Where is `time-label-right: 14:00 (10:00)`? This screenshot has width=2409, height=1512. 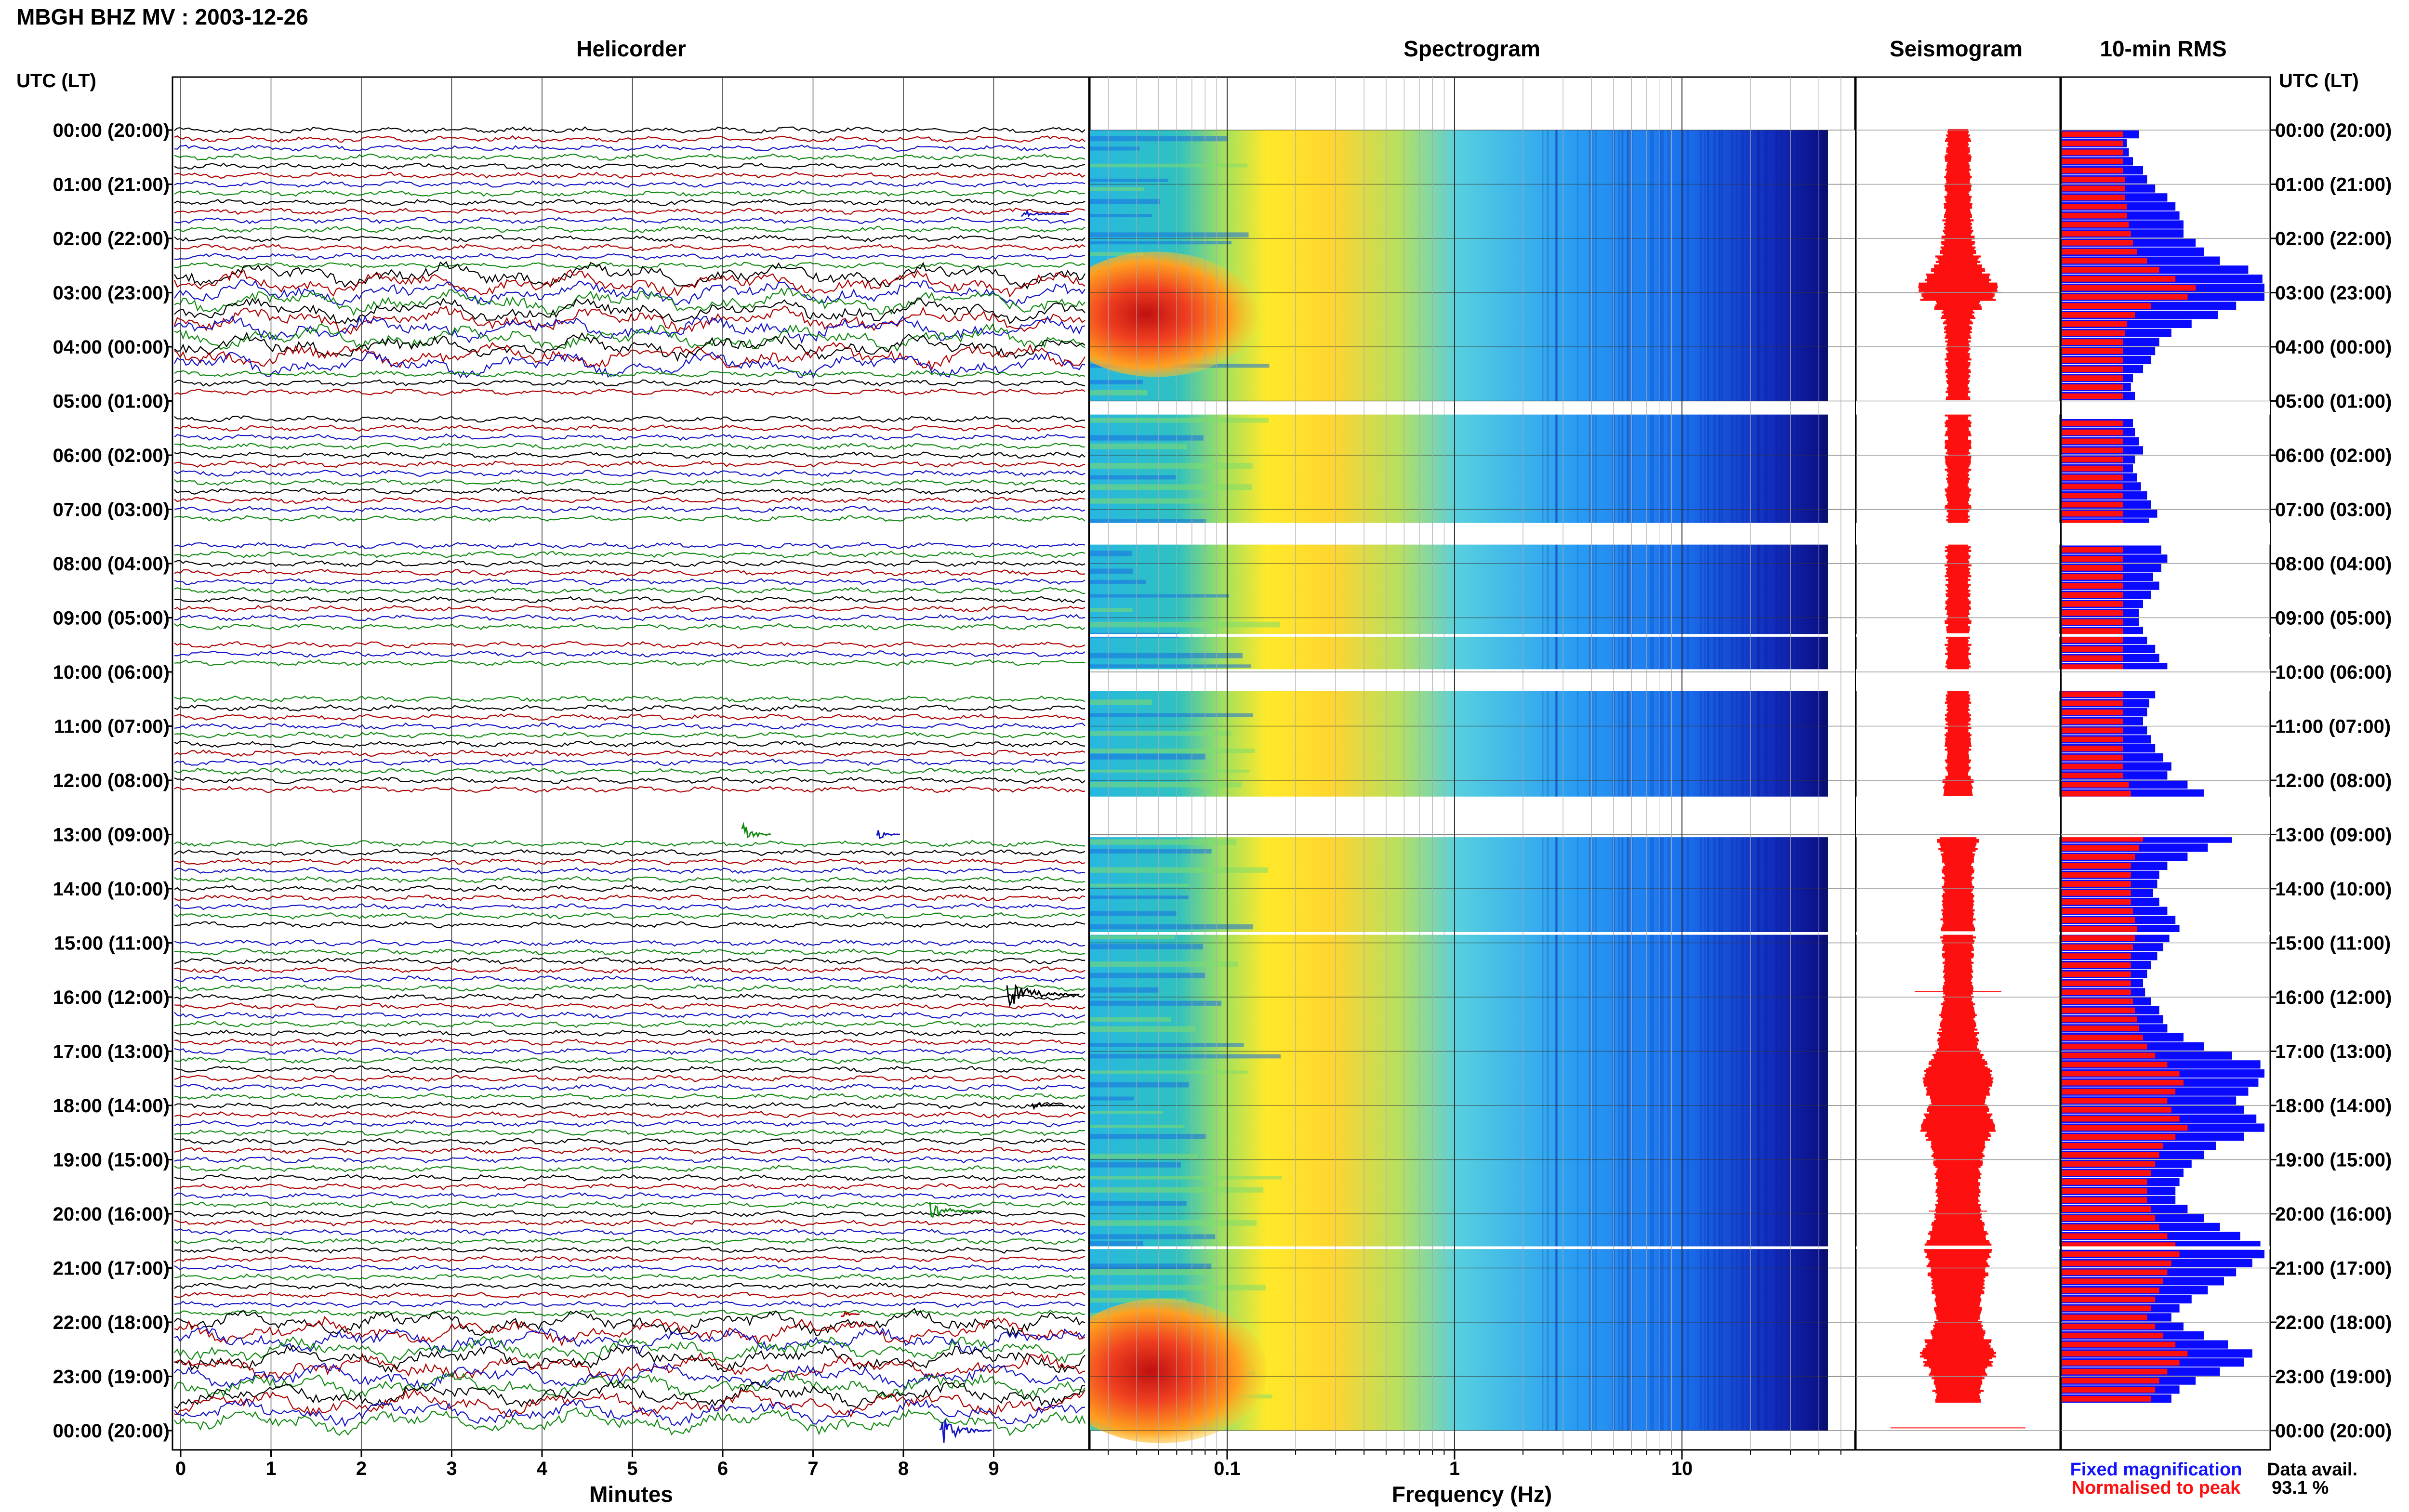 time-label-right: 14:00 (10:00) is located at coordinates (2333, 889).